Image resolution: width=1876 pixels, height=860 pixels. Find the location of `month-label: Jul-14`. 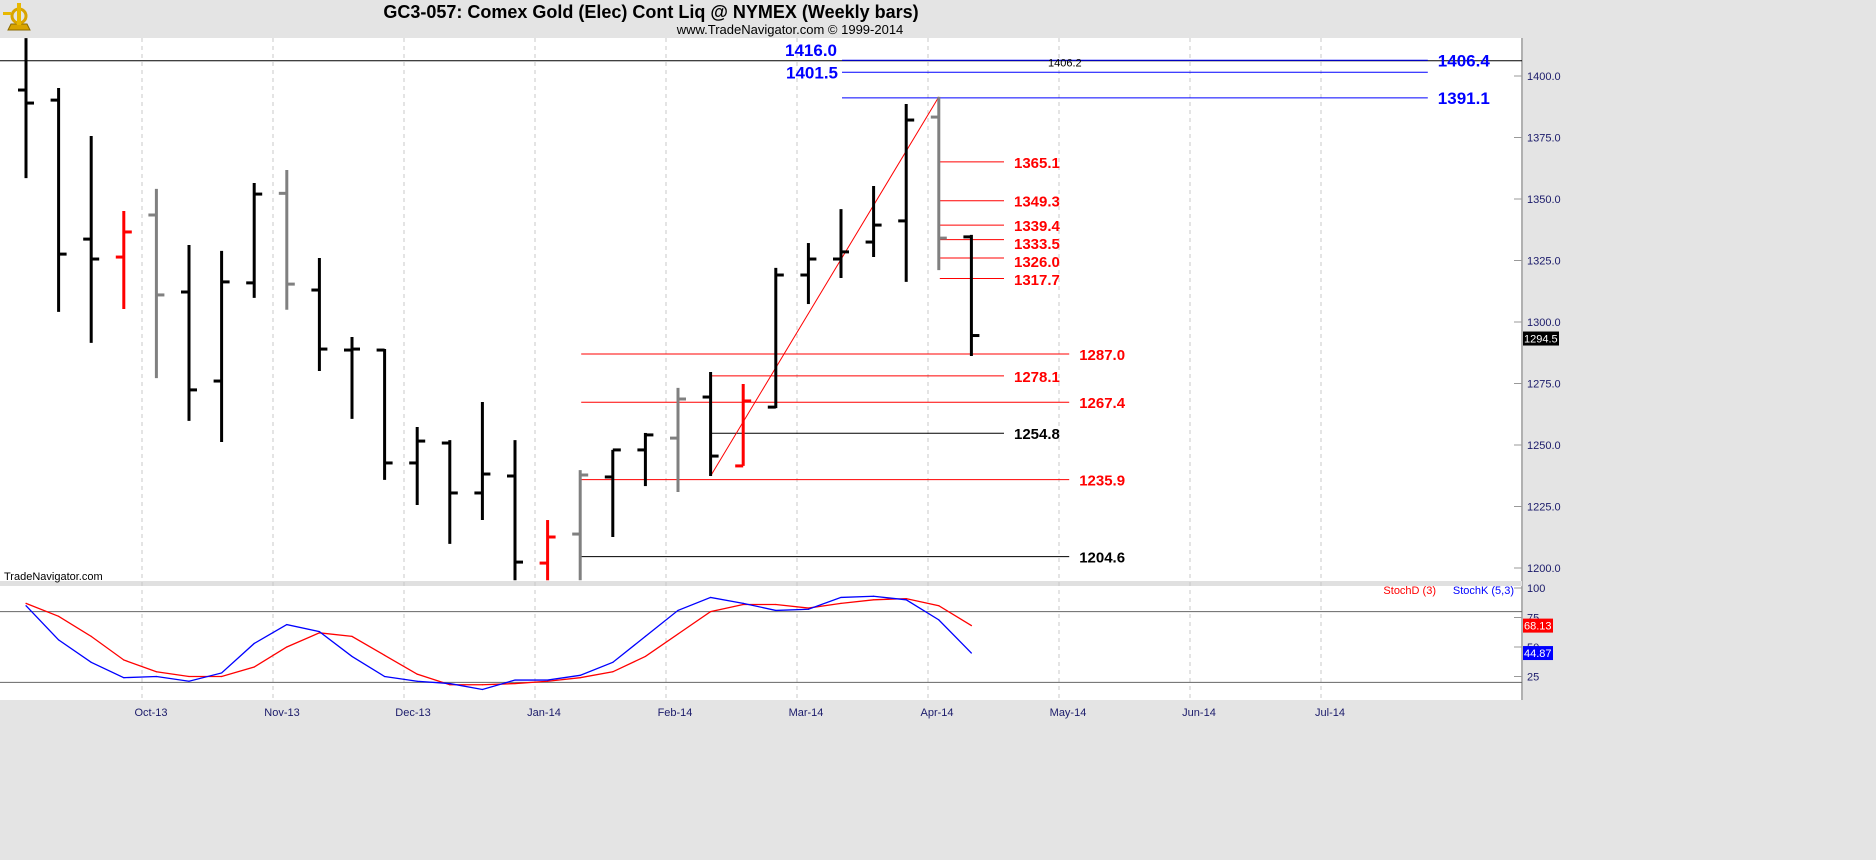

month-label: Jul-14 is located at coordinates (1330, 713).